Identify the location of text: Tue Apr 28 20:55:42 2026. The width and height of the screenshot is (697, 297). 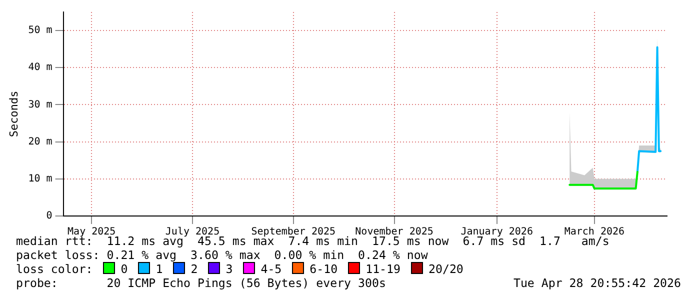
(597, 283).